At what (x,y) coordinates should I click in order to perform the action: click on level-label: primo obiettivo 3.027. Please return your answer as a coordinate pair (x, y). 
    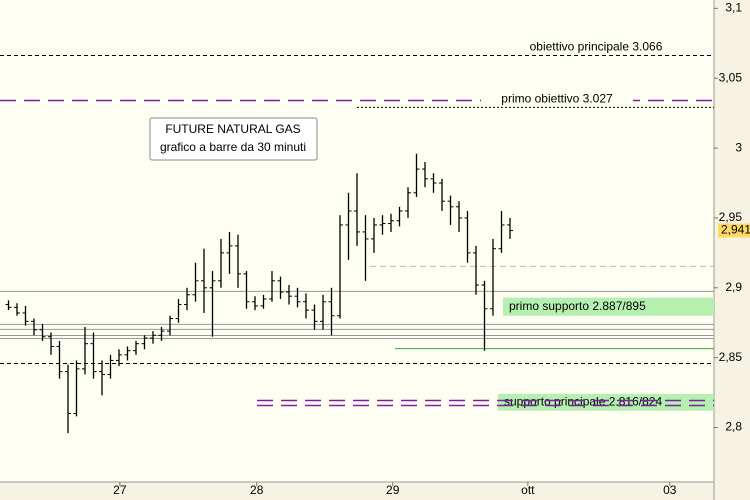
    Looking at the image, I should click on (557, 99).